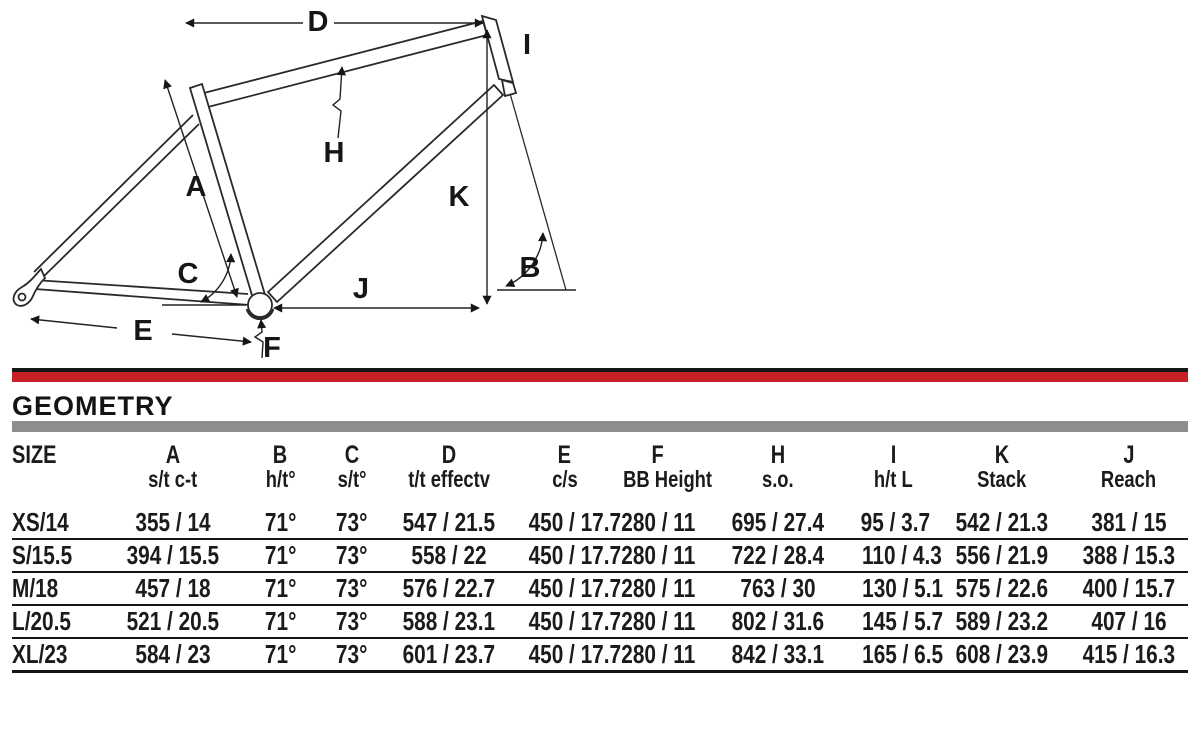 The width and height of the screenshot is (1200, 740). I want to click on dim-a-label: A, so click(196, 187).